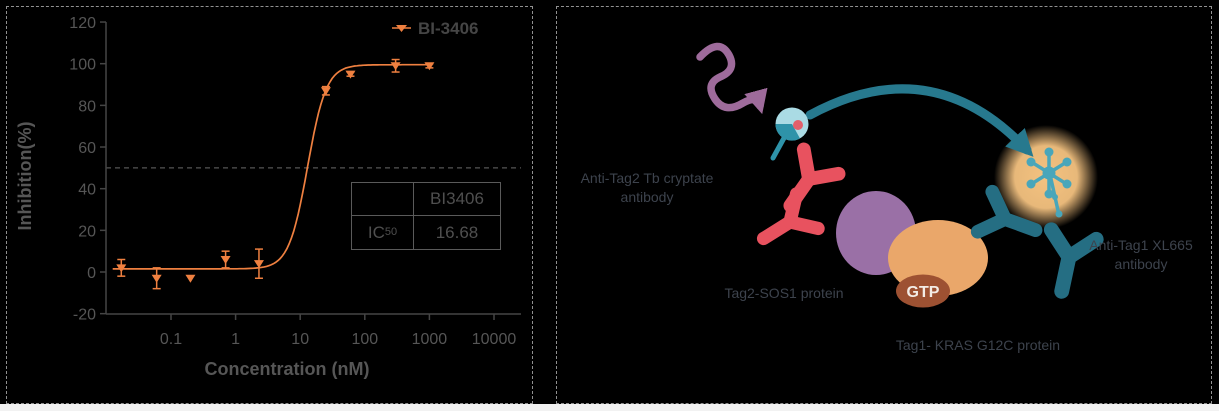 Image resolution: width=1219 pixels, height=411 pixels. What do you see at coordinates (494, 339) in the screenshot?
I see `x-tick-label: 10000` at bounding box center [494, 339].